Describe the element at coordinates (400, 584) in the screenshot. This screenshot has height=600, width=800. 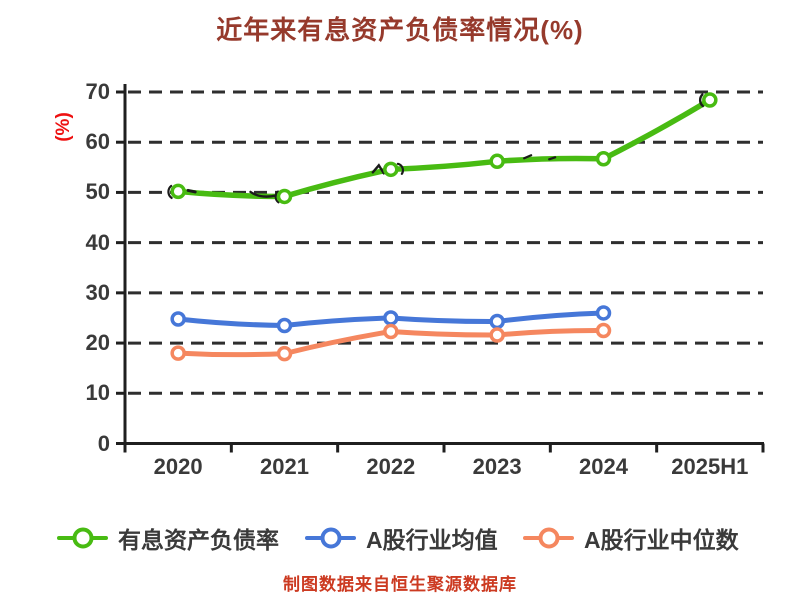
I see `data-source-note: 制图数据来自恒生聚源数据库` at that location.